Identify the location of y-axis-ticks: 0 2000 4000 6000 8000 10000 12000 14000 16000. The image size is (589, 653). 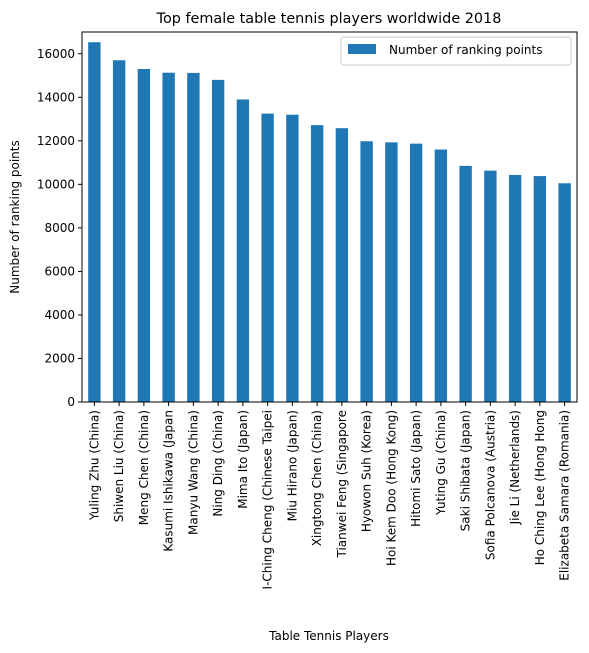
(59, 228).